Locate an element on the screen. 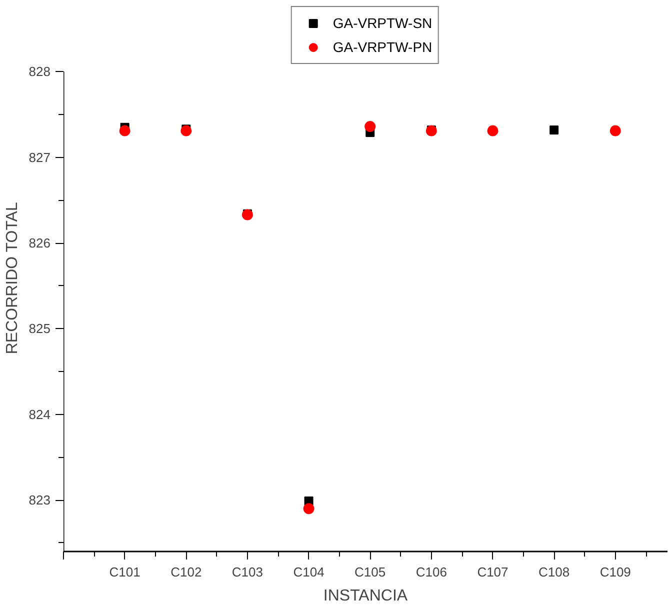  y-tick-label: 825 is located at coordinates (39, 328).